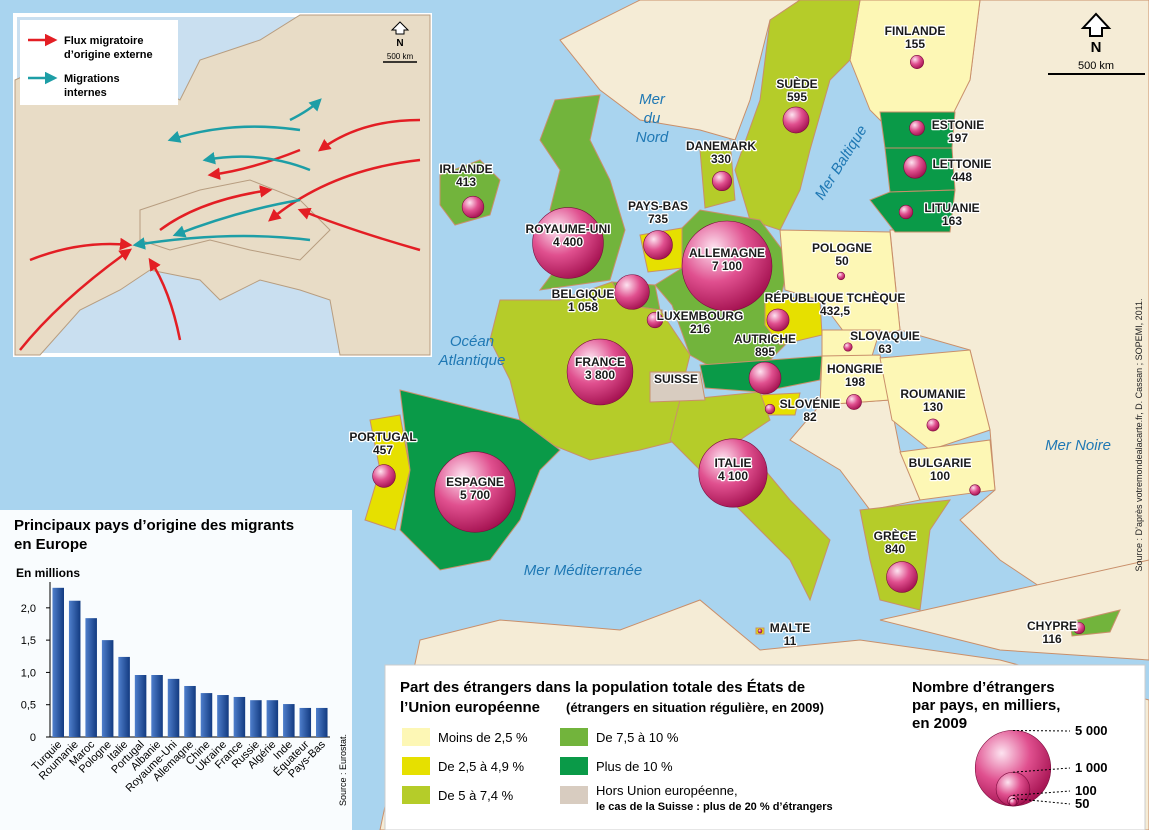 The height and width of the screenshot is (835, 1149). What do you see at coordinates (33, 738) in the screenshot?
I see `y-tick-label: 0` at bounding box center [33, 738].